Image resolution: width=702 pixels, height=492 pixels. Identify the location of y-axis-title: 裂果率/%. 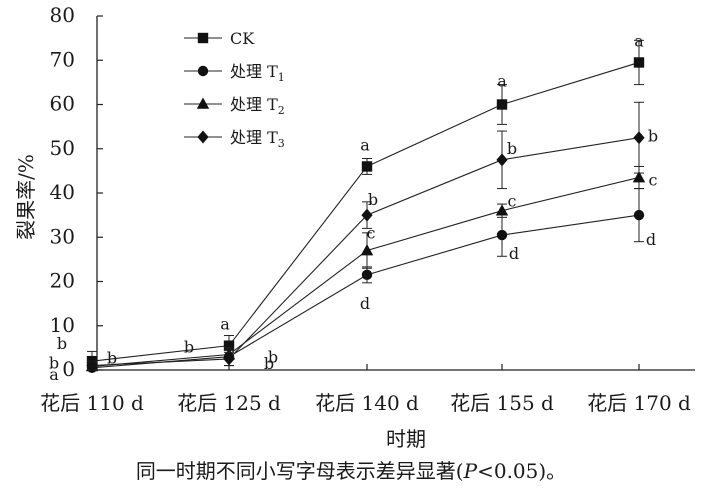
(26, 197).